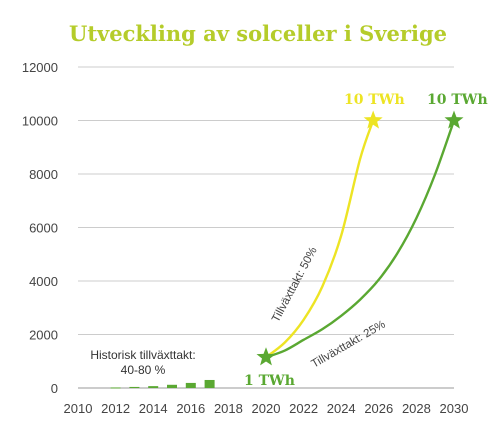  I want to click on series-label-50: Tillväxttakt: 50%, so click(295, 284).